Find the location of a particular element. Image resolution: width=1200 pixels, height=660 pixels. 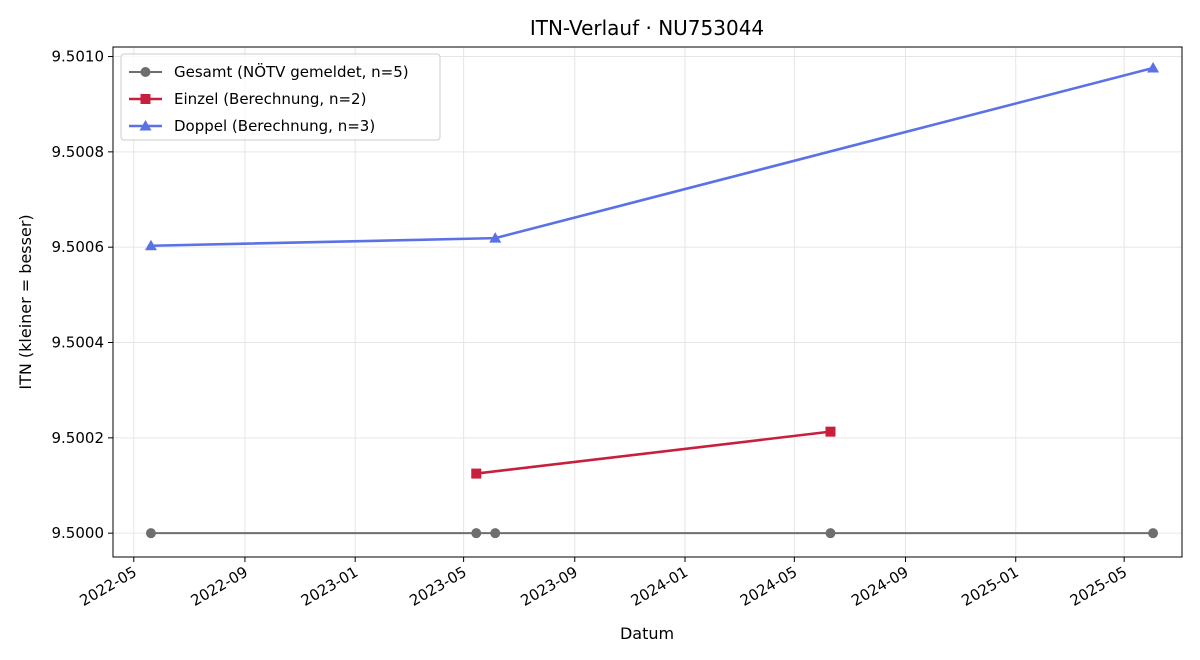

x-tick-label: 2022-05 is located at coordinates (107, 586).